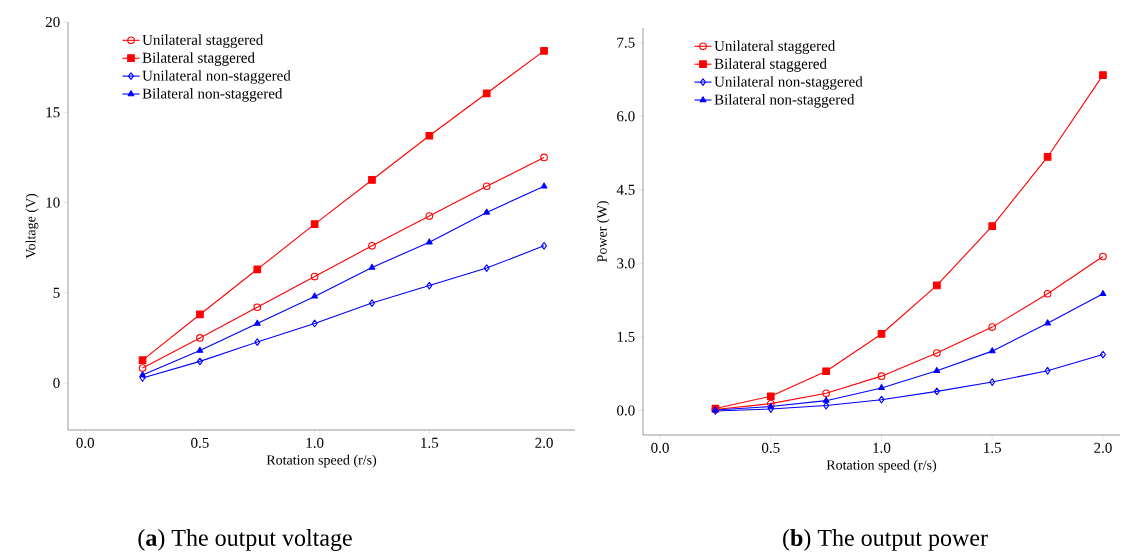  What do you see at coordinates (603, 231) in the screenshot?
I see `y-axis-title: Power (W)` at bounding box center [603, 231].